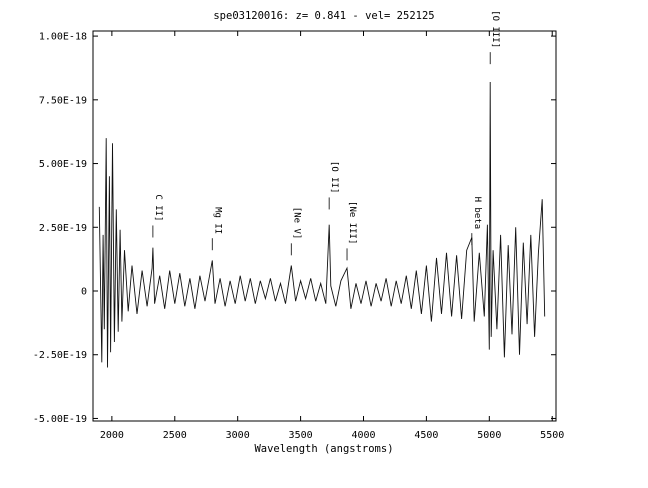 Image resolution: width=648 pixels, height=488 pixels. What do you see at coordinates (63, 228) in the screenshot?
I see `y-tick-label: 2.50E-19` at bounding box center [63, 228].